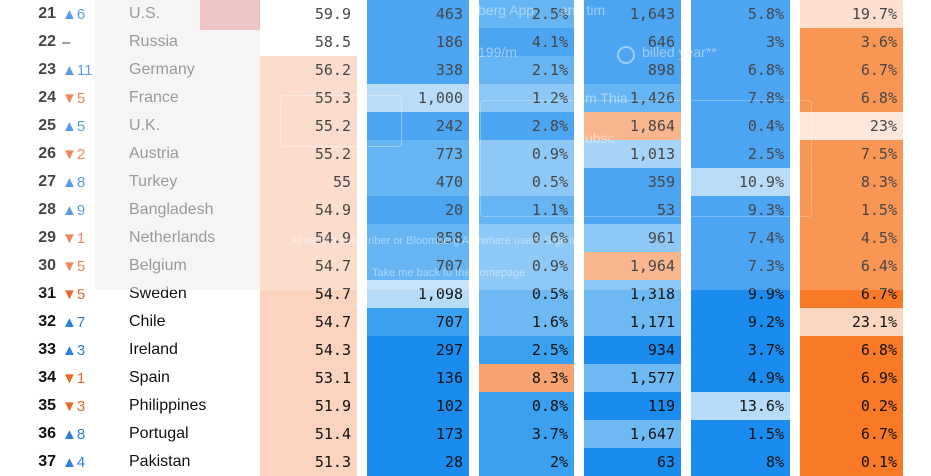 This screenshot has width=931, height=476. I want to click on value-cell-c: 1,013, so click(635, 154).